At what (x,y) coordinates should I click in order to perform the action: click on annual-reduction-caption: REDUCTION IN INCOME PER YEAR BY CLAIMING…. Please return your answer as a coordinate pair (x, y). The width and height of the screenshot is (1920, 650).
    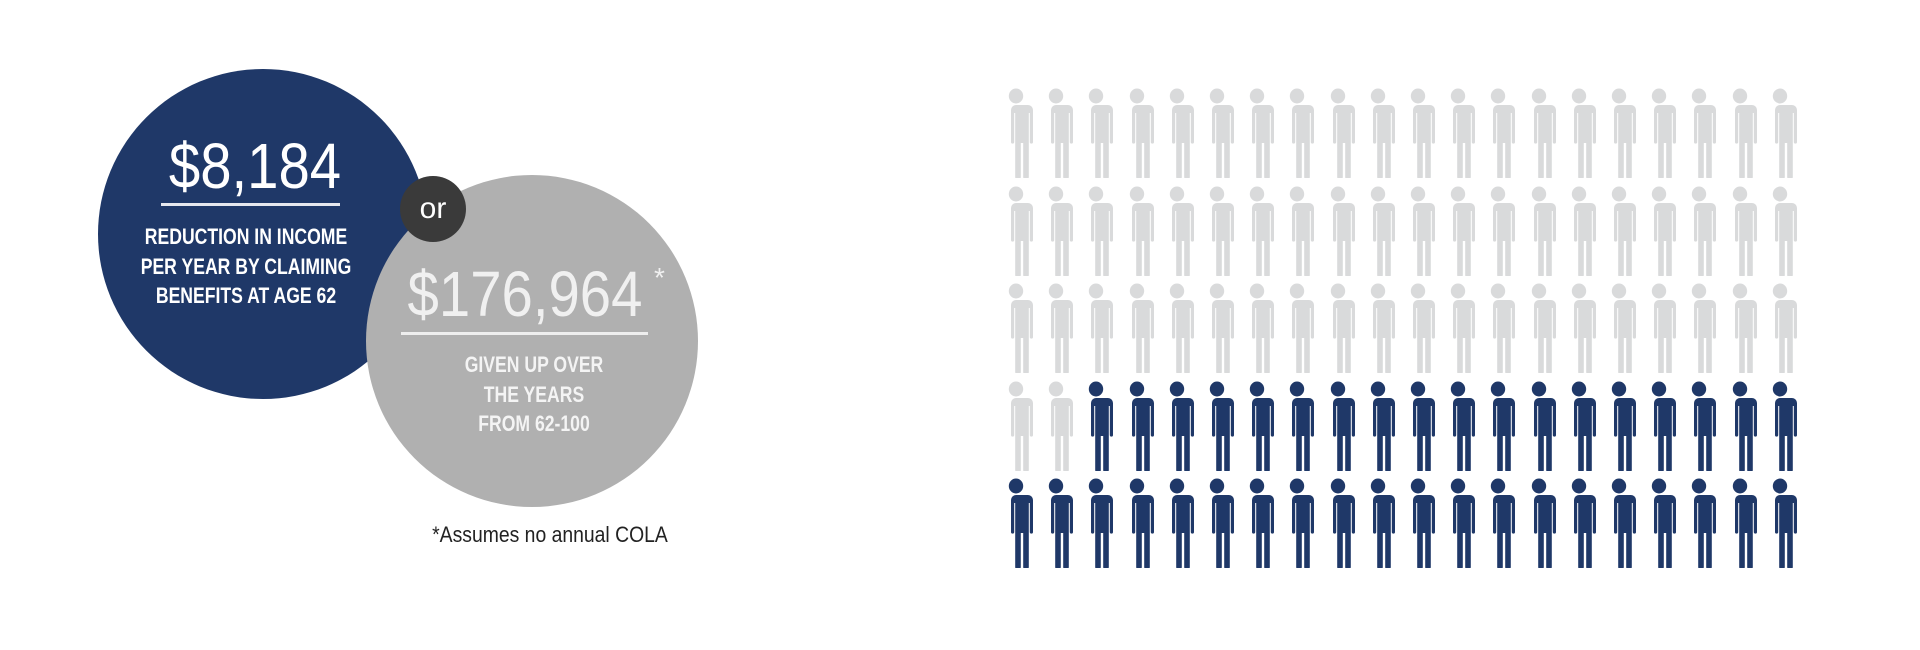
    Looking at the image, I should click on (246, 266).